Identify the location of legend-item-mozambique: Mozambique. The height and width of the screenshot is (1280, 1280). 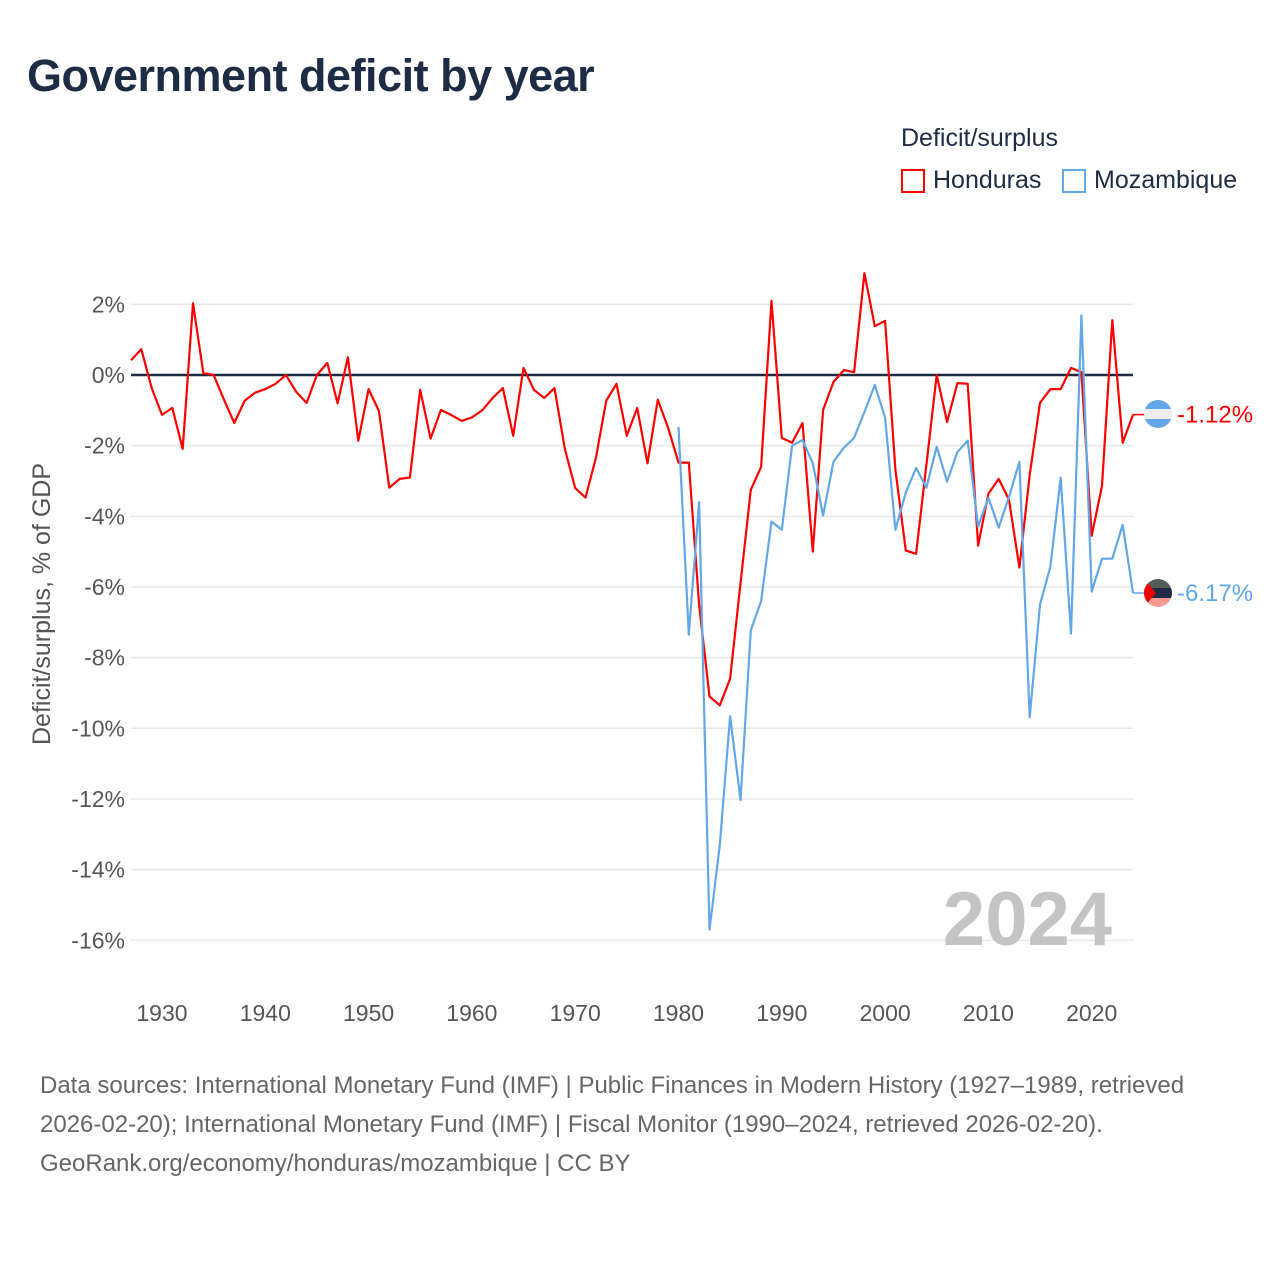
(1149, 180).